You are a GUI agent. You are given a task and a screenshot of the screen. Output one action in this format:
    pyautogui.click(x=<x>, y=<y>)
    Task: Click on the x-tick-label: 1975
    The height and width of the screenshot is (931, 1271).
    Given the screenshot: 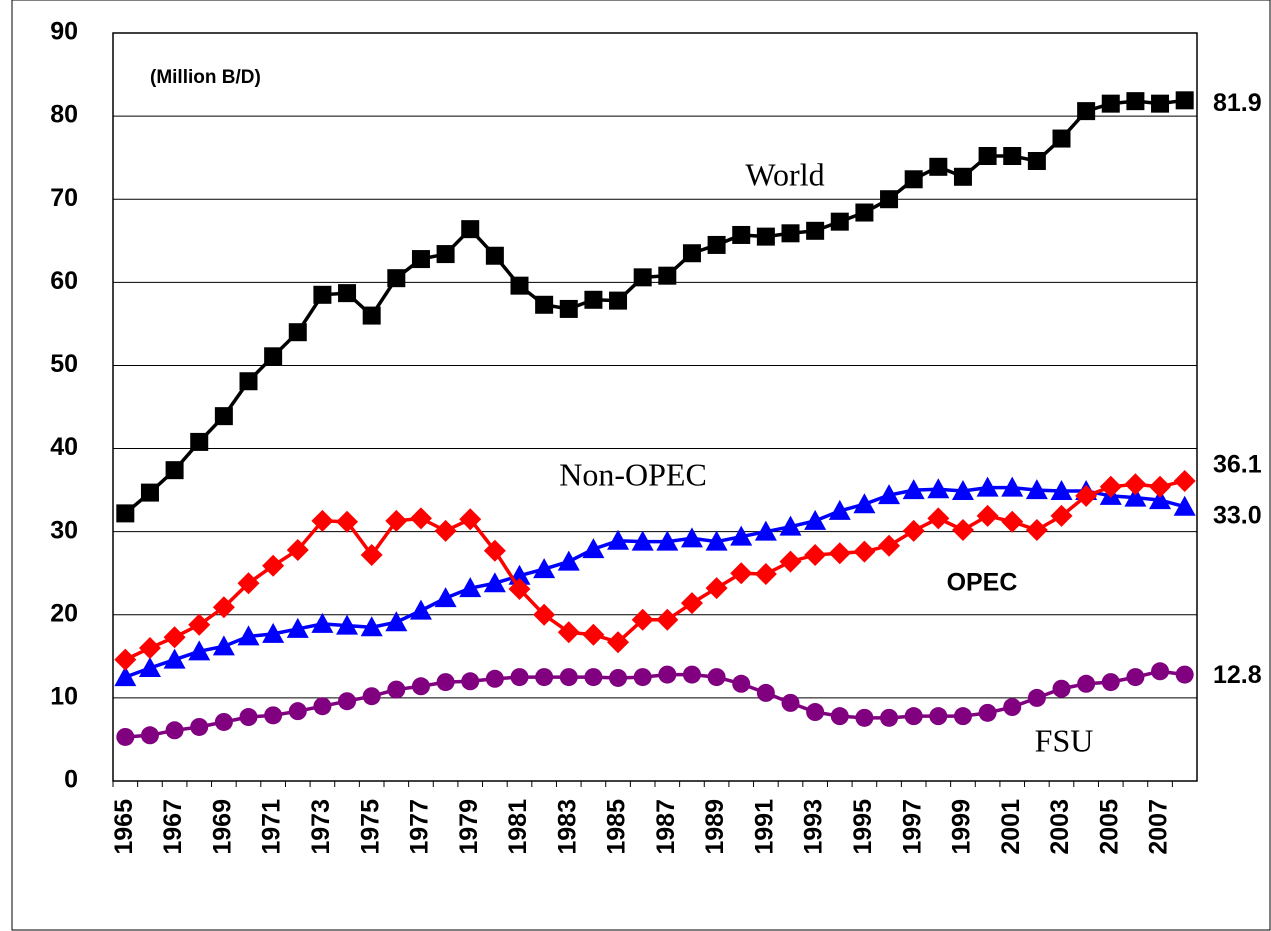 What is the action you would take?
    pyautogui.click(x=370, y=827)
    